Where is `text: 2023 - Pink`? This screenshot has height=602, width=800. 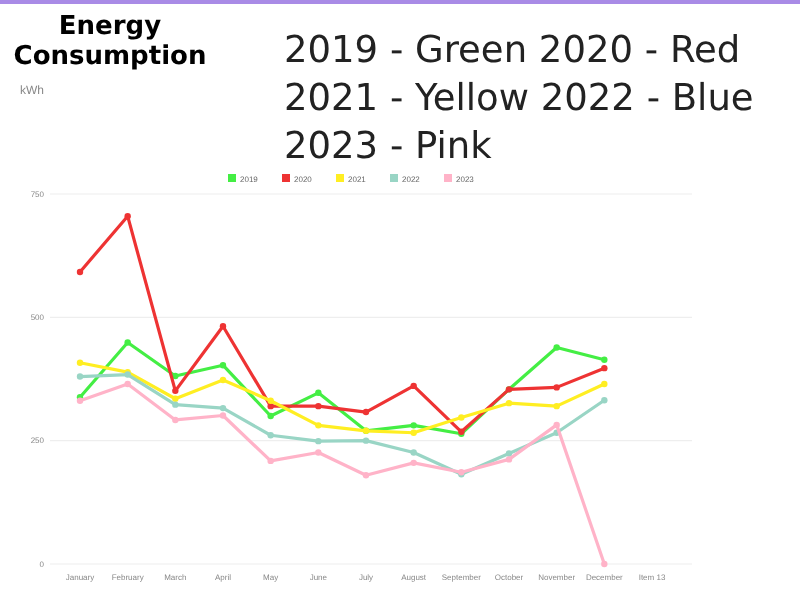
text: 2023 - Pink is located at coordinates (388, 147).